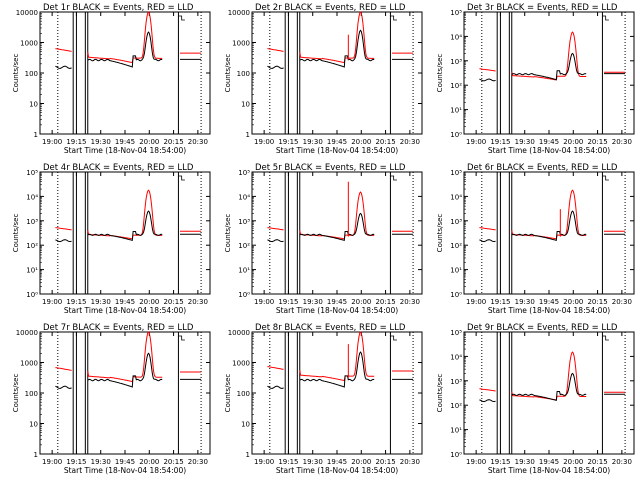 This screenshot has width=640, height=480. What do you see at coordinates (118, 328) in the screenshot?
I see `chart-title: Det 7r BLACK = Events, RED = LLD` at bounding box center [118, 328].